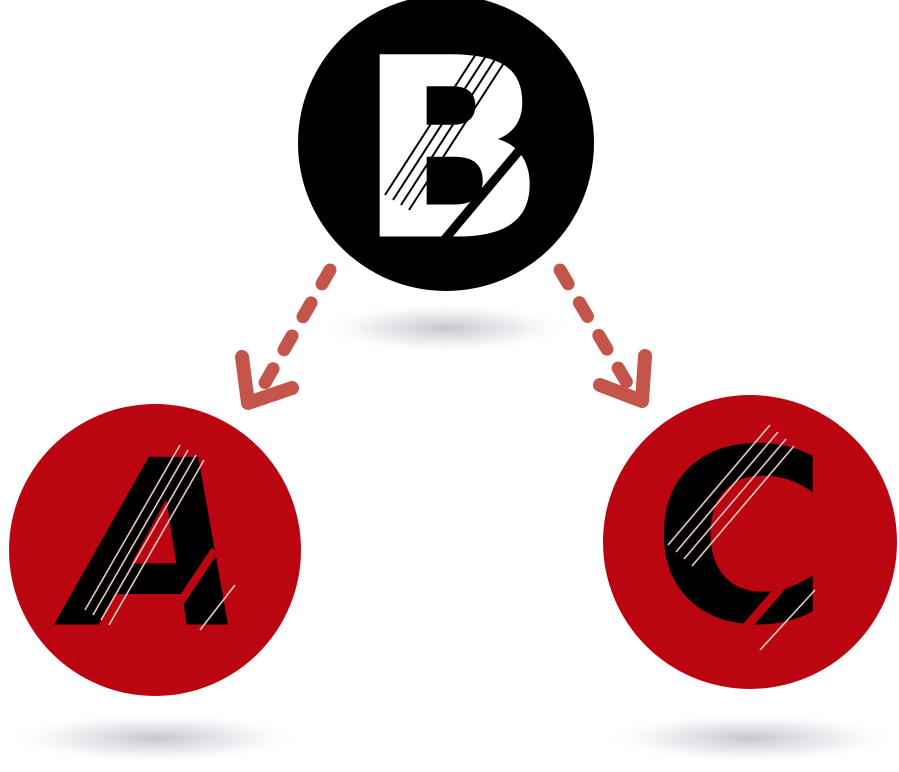 Image resolution: width=899 pixels, height=772 pixels. I want to click on node-c-shadow, so click(749, 738).